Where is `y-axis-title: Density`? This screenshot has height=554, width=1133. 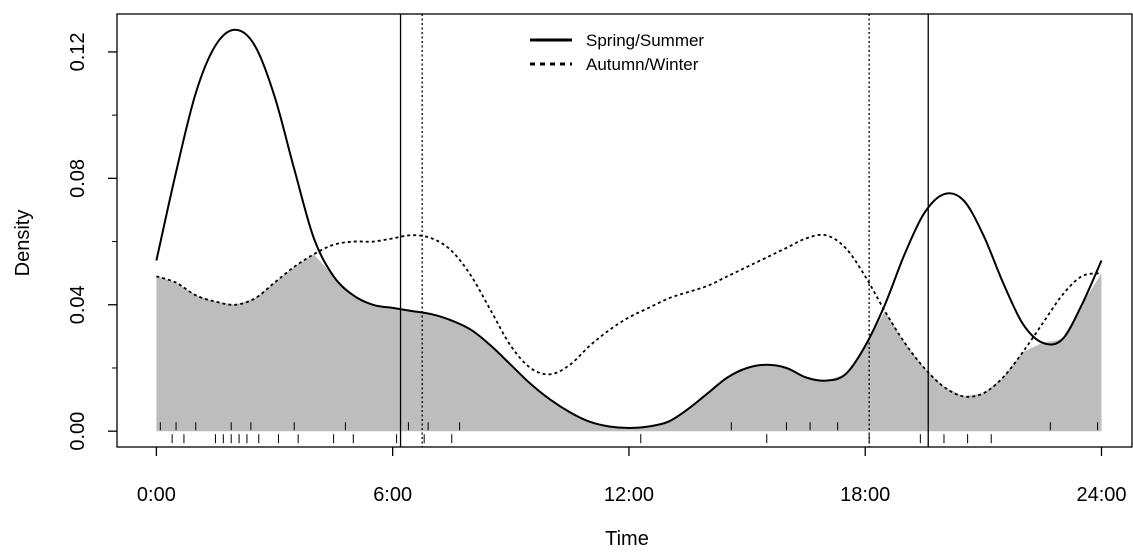
y-axis-title: Density is located at coordinates (23, 243).